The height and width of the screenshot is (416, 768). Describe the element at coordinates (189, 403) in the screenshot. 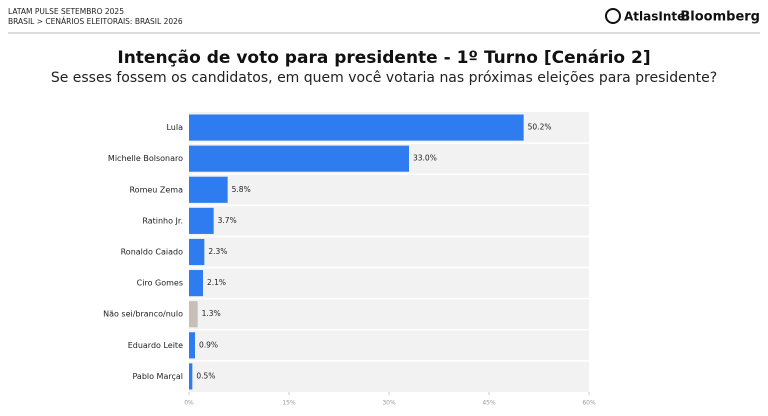

I see `x-tick-label: 0%` at that location.